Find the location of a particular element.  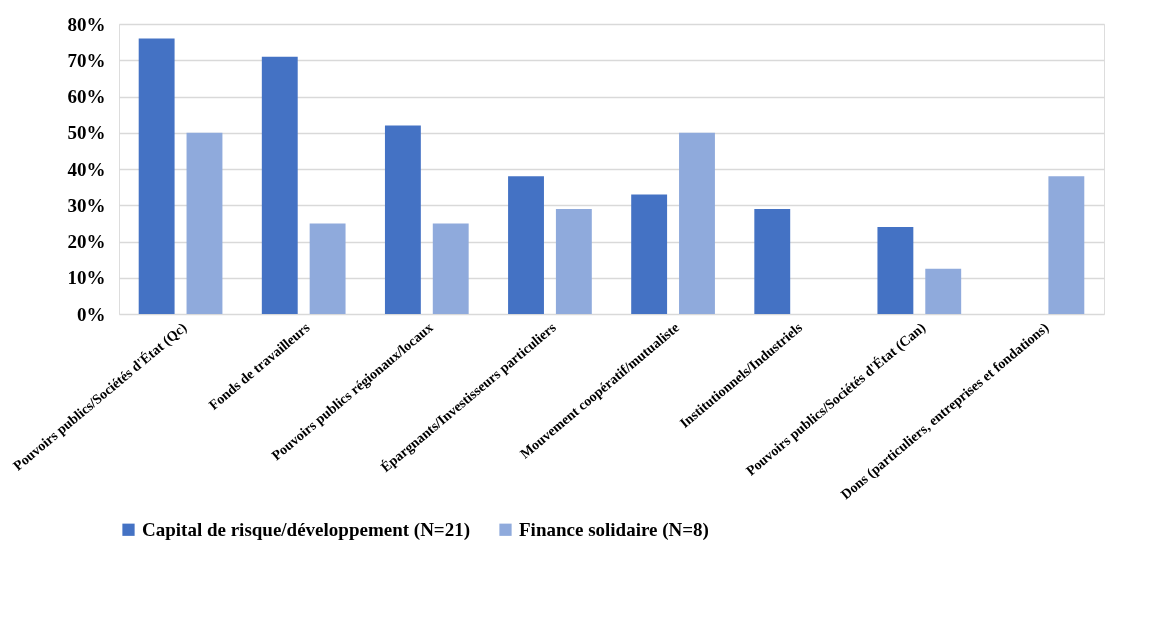

y-tick-label: 0% is located at coordinates (91, 314).